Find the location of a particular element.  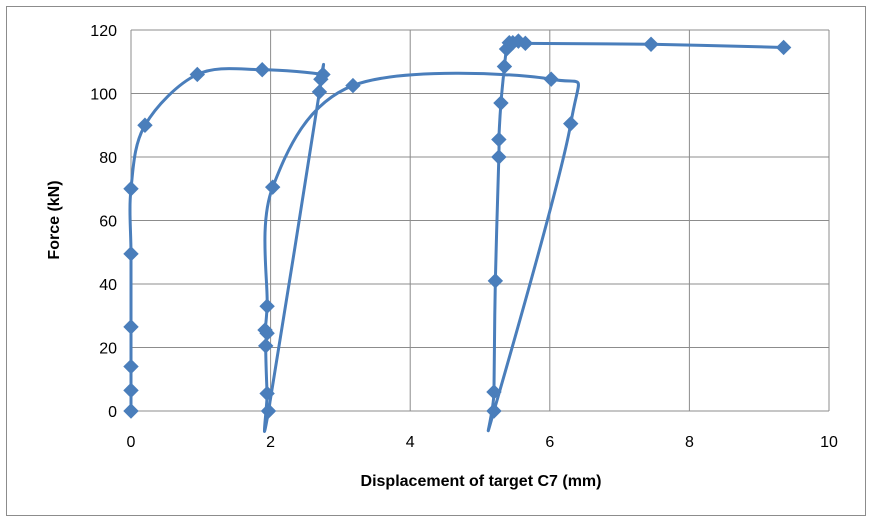

y-tick-label: 120 is located at coordinates (103, 31).